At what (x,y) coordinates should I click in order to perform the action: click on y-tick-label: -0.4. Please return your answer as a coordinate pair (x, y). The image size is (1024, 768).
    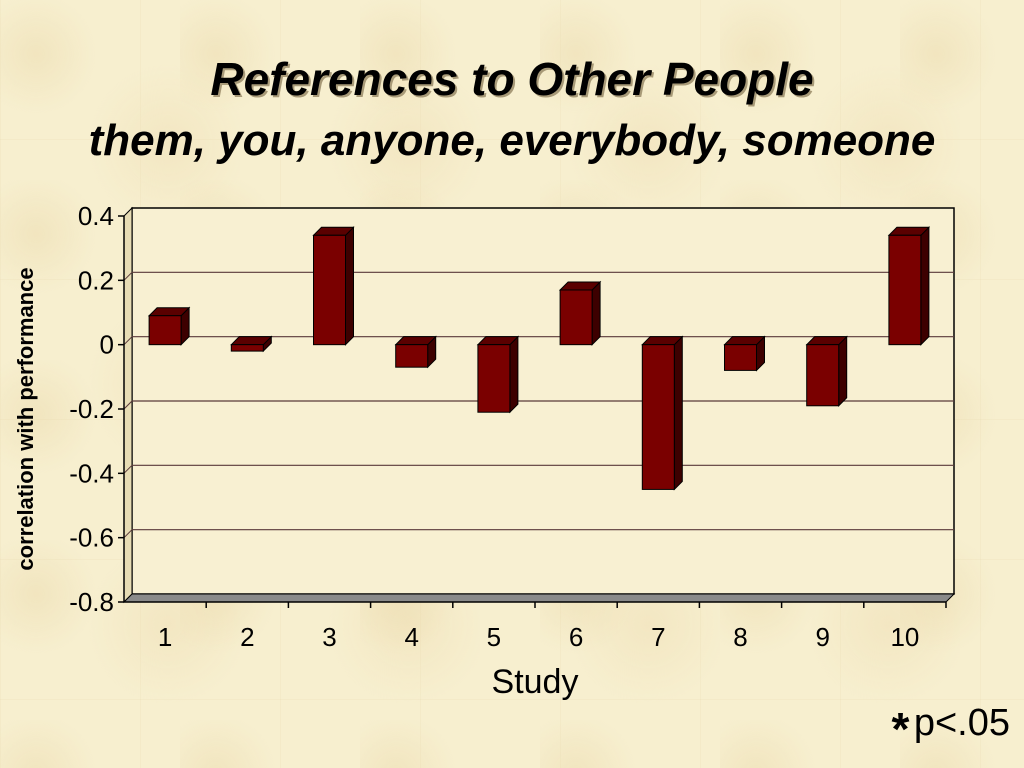
    Looking at the image, I should click on (91, 473).